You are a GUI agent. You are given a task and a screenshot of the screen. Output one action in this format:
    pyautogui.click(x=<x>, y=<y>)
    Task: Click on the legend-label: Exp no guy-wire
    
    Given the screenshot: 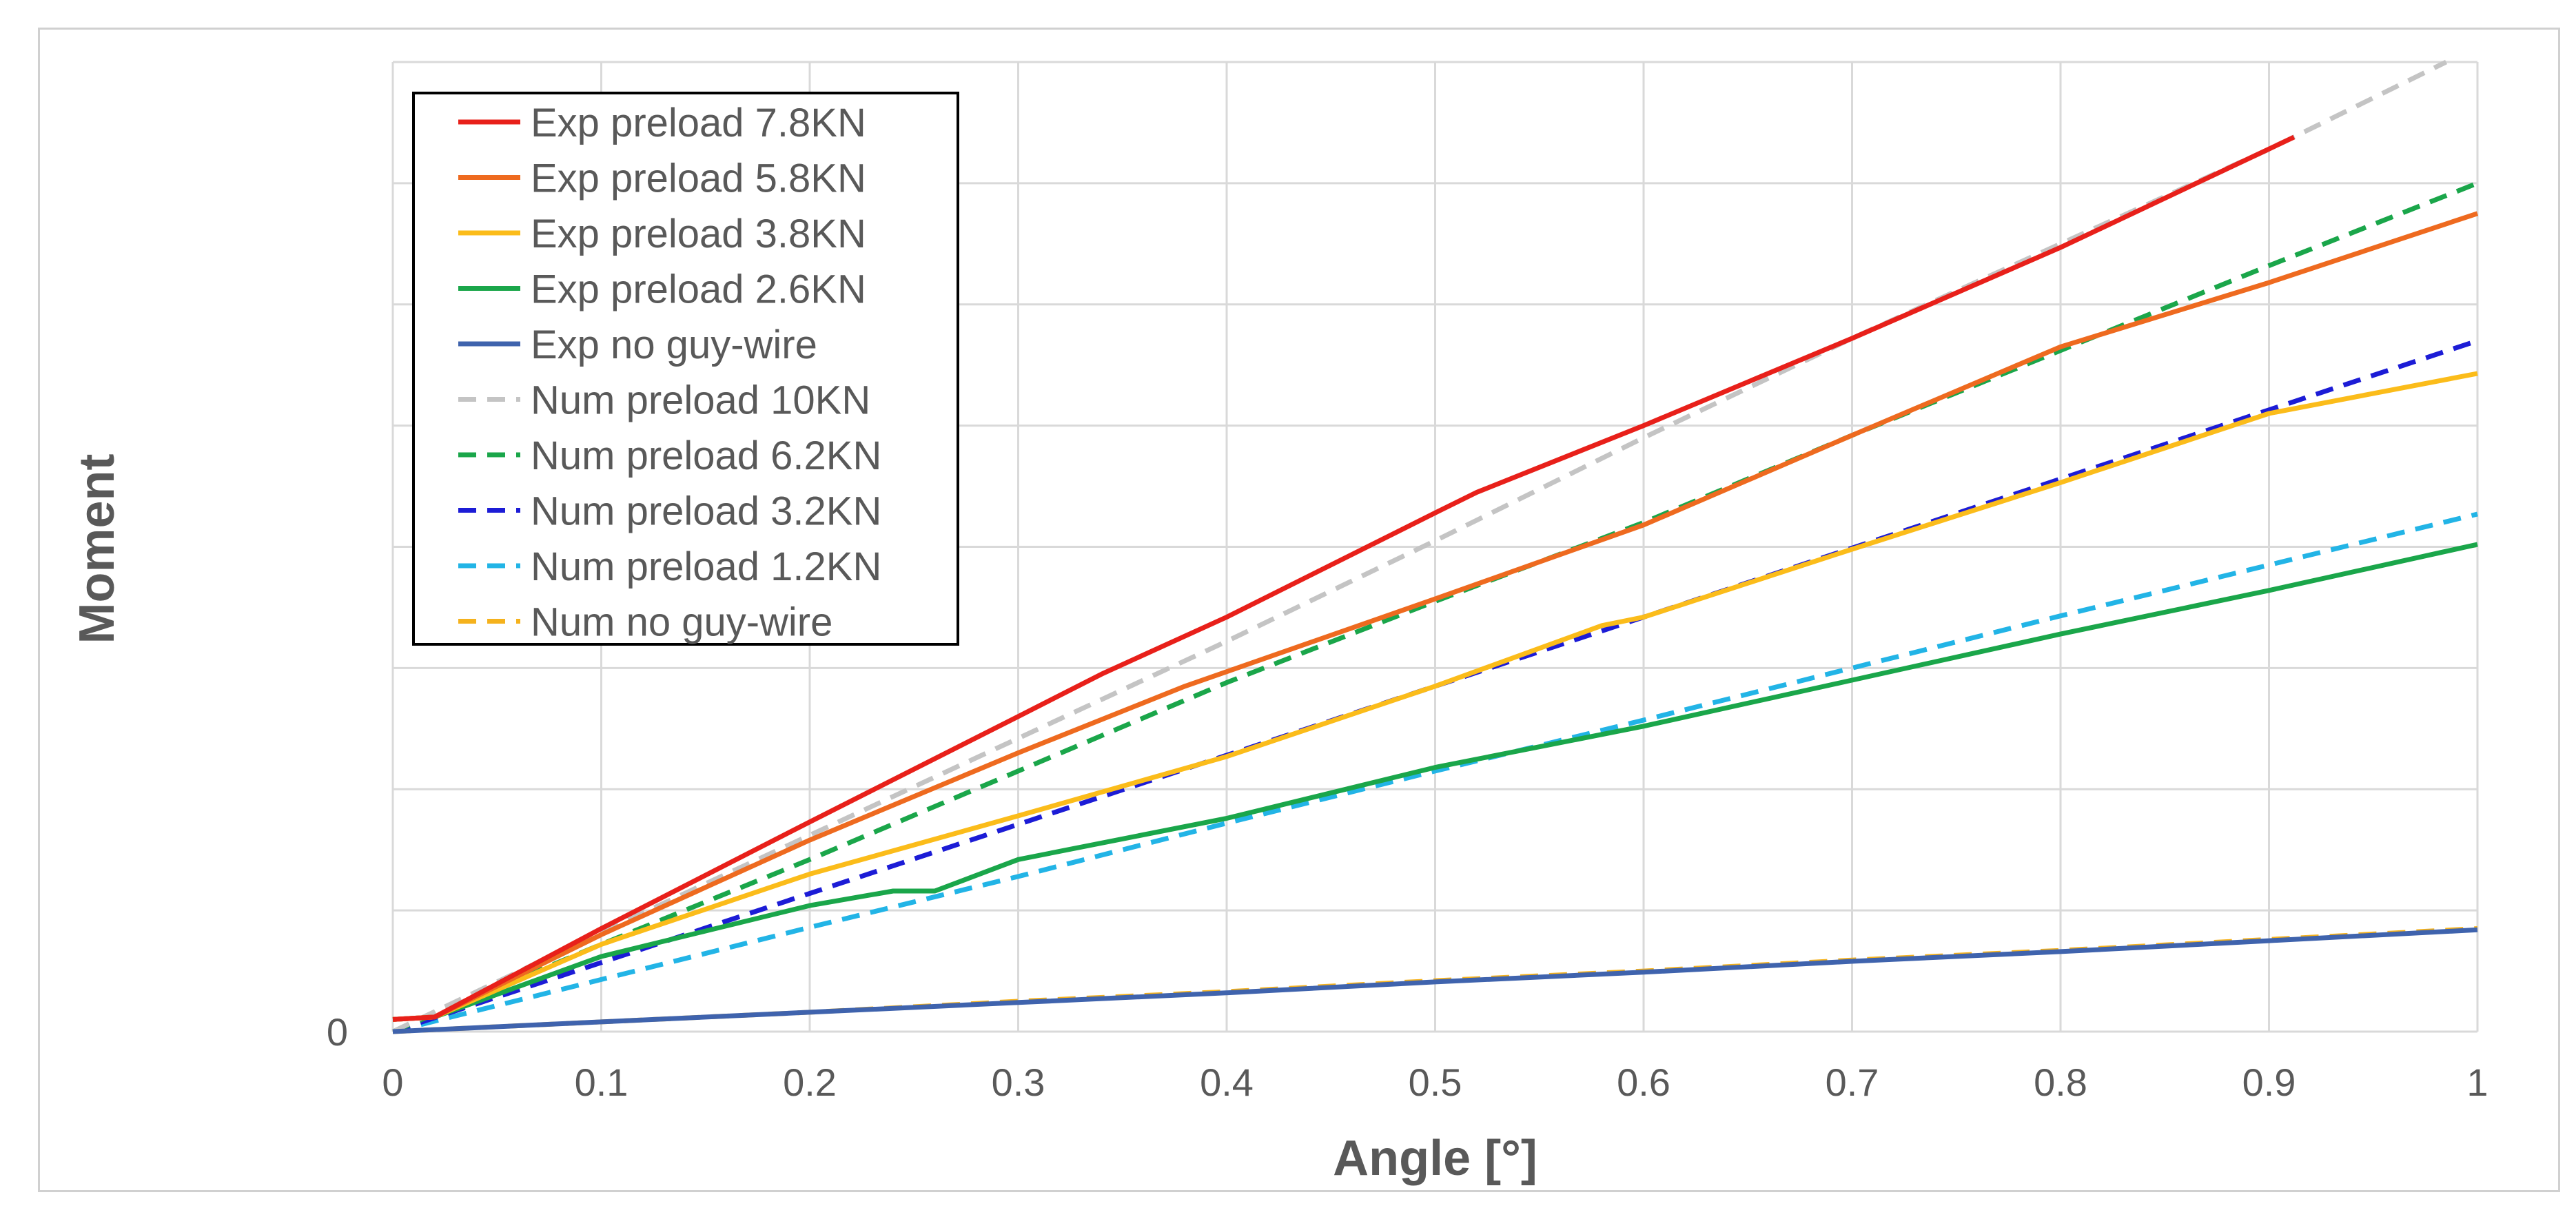 What is the action you would take?
    pyautogui.click(x=674, y=345)
    